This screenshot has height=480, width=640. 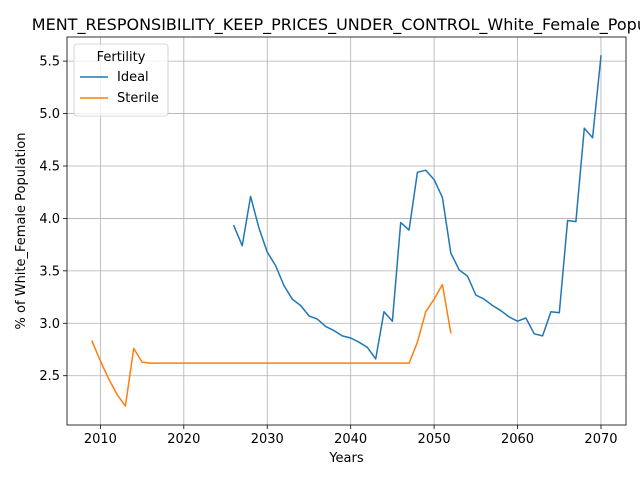 I want to click on x-tick-label: 2050, so click(x=434, y=439).